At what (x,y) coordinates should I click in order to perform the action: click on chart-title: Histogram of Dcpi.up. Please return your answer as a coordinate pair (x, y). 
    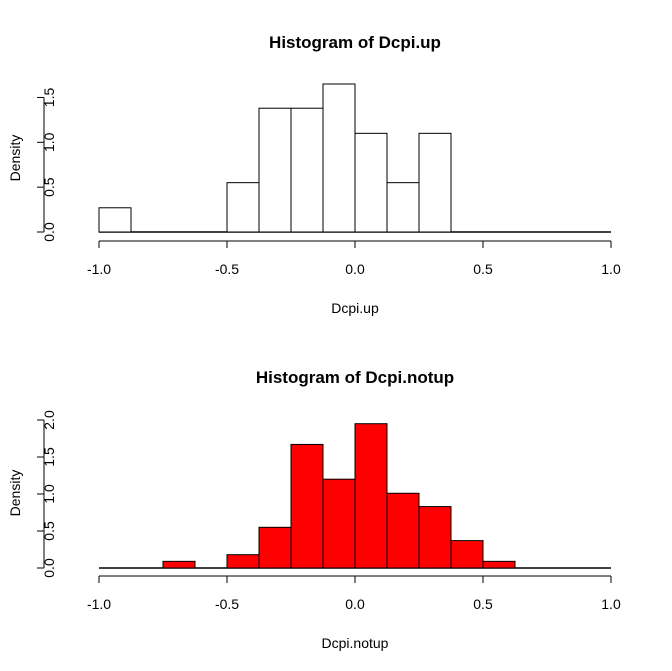
    Looking at the image, I should click on (355, 42).